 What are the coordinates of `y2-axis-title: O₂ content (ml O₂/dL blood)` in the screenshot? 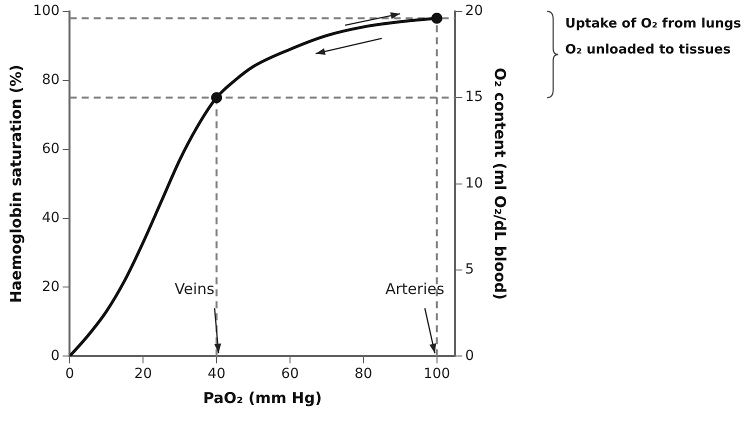 It's located at (500, 184).